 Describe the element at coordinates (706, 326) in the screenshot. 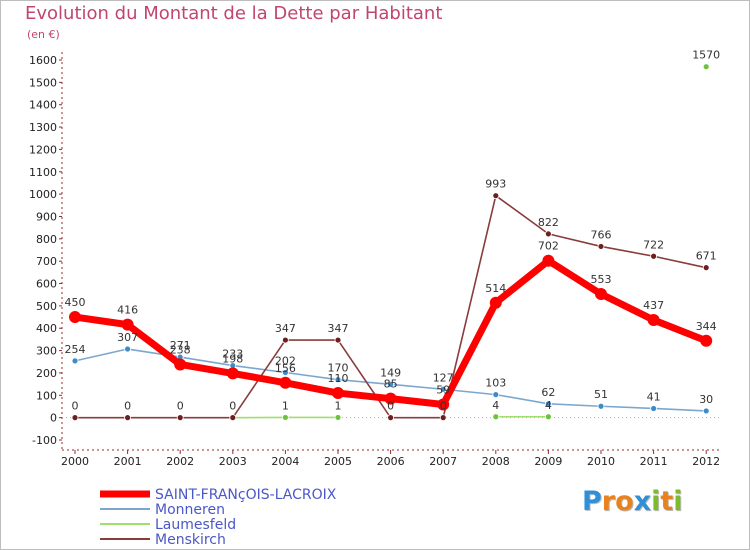

I see `data-label: 344` at that location.